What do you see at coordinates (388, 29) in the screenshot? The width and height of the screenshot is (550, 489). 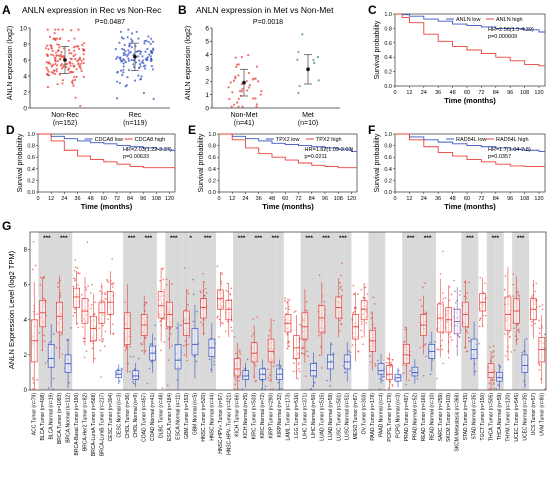 I see `y-tick-label: 0.8` at bounding box center [388, 29].